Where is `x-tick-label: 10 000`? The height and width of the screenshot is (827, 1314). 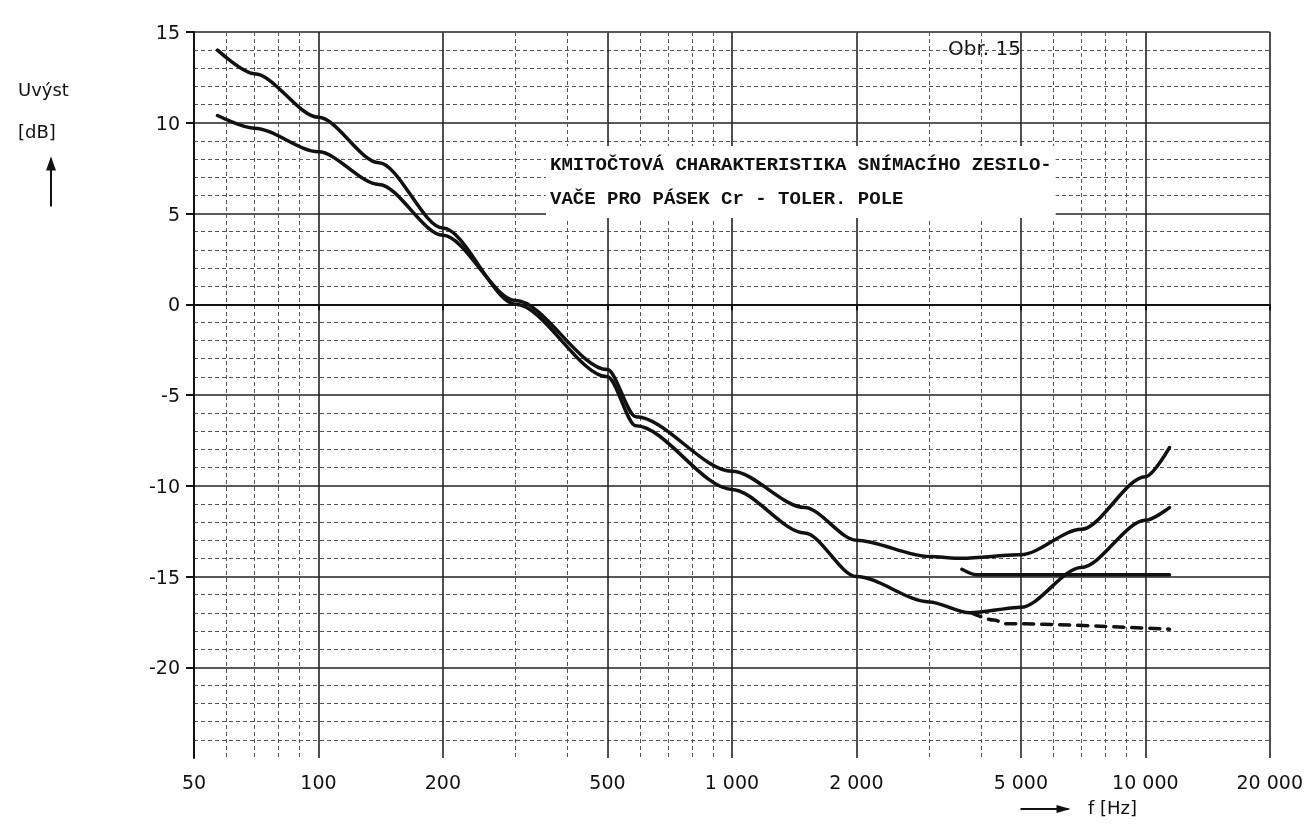 x-tick-label: 10 000 is located at coordinates (1145, 781).